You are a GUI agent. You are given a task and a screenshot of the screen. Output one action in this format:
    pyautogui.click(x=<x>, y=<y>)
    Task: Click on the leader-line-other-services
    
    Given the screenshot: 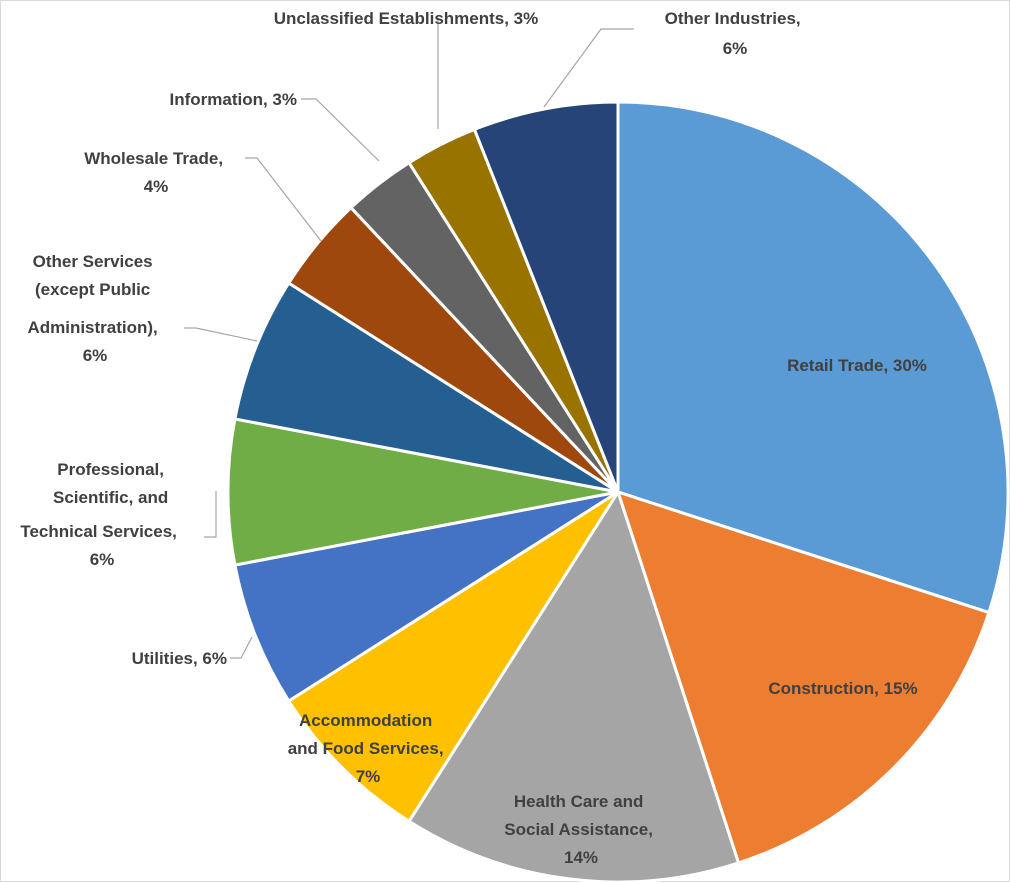 What is the action you would take?
    pyautogui.click(x=221, y=334)
    